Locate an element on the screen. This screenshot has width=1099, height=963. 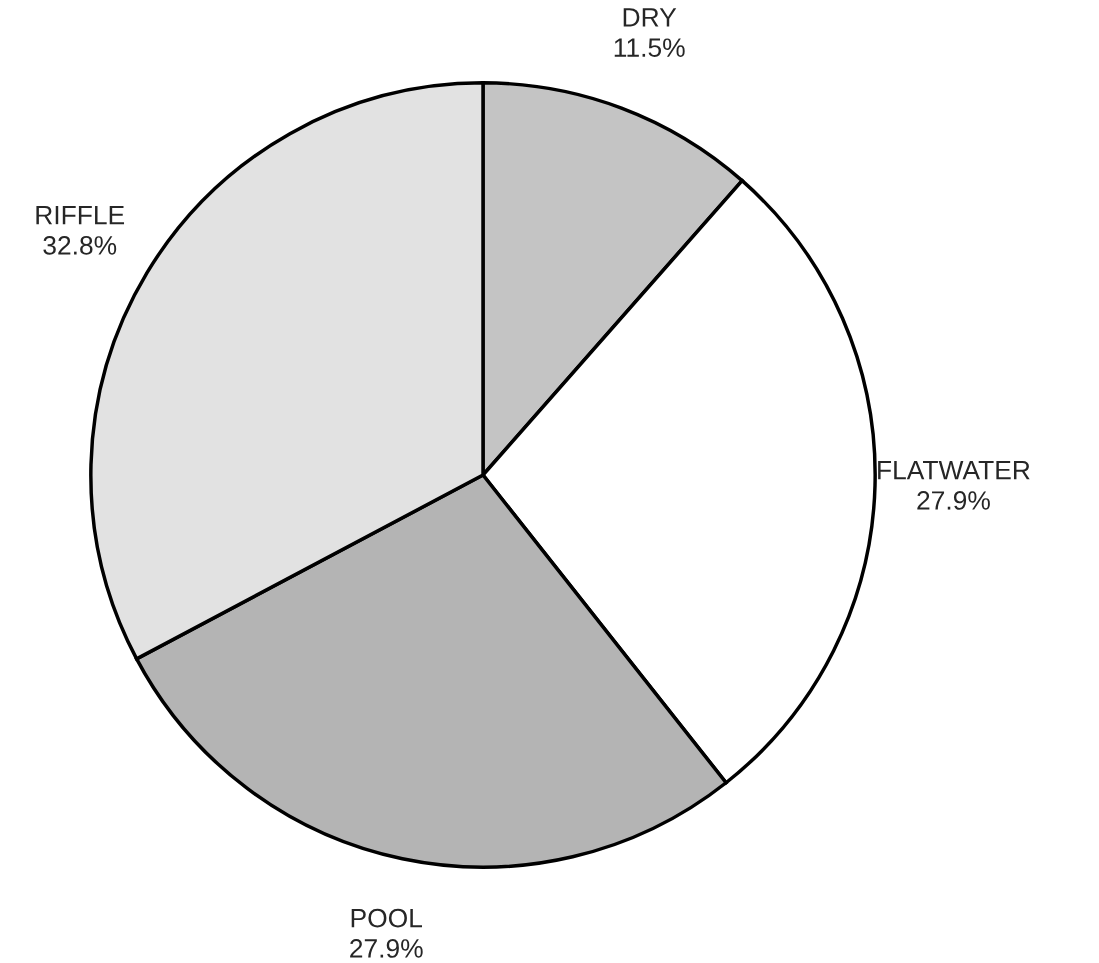
slice-label: FLATWATER is located at coordinates (954, 470).